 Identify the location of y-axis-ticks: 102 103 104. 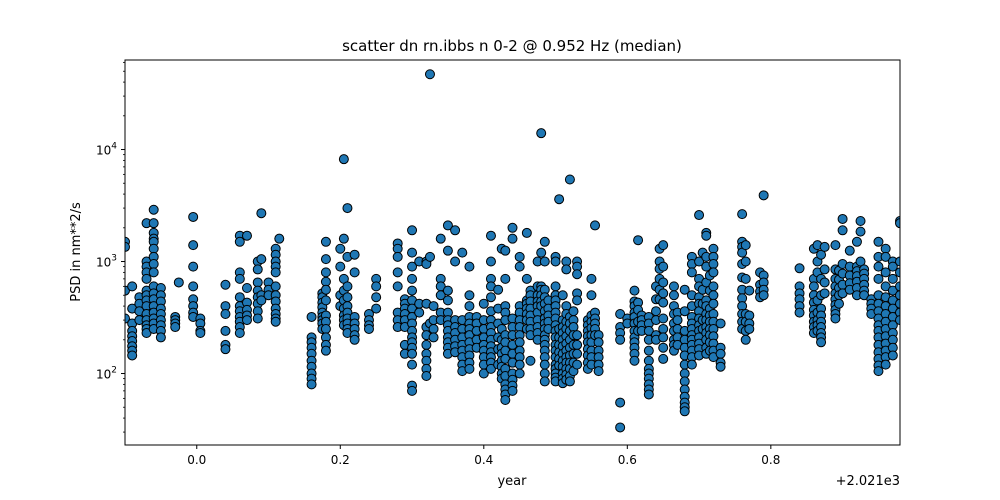
(110, 247).